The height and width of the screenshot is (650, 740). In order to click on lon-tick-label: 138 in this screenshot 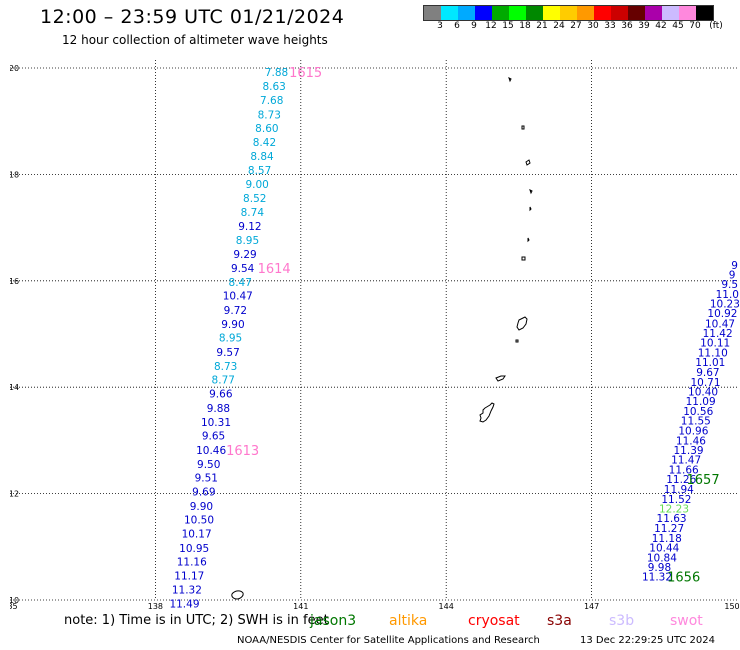, I will do `click(155, 606)`.